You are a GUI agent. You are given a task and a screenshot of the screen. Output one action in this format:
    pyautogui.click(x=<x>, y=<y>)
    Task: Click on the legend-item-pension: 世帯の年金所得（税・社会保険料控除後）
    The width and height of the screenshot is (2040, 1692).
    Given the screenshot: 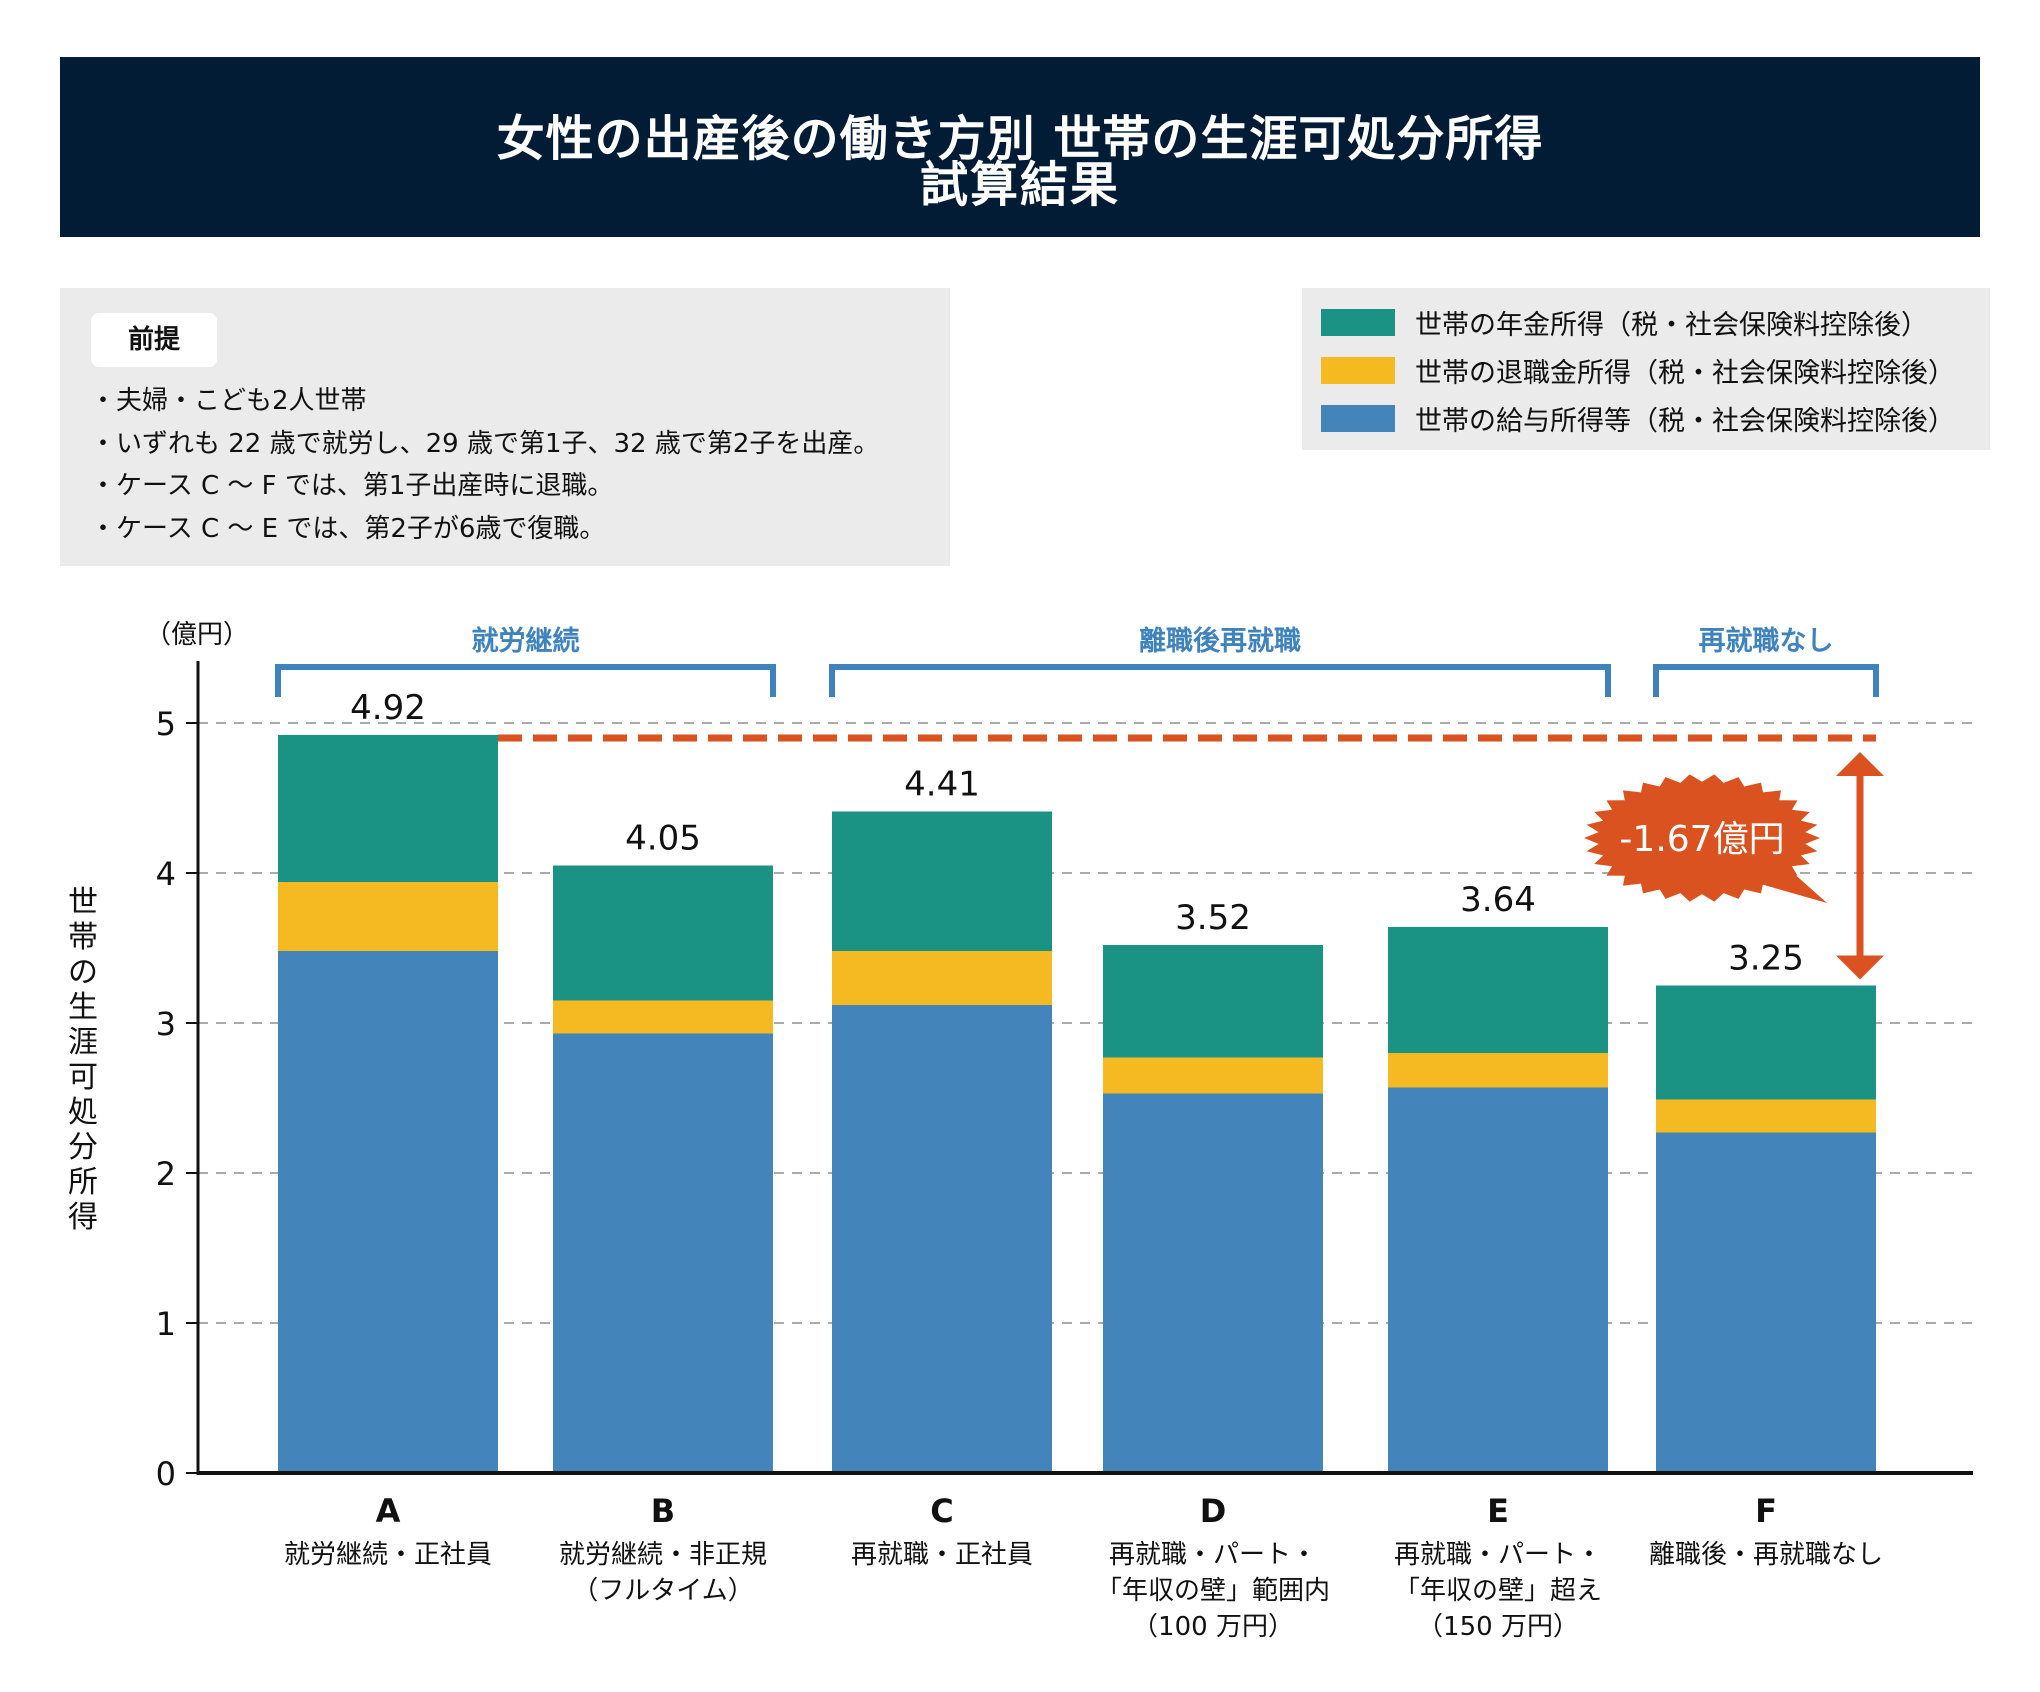 What is the action you would take?
    pyautogui.click(x=1624, y=324)
    